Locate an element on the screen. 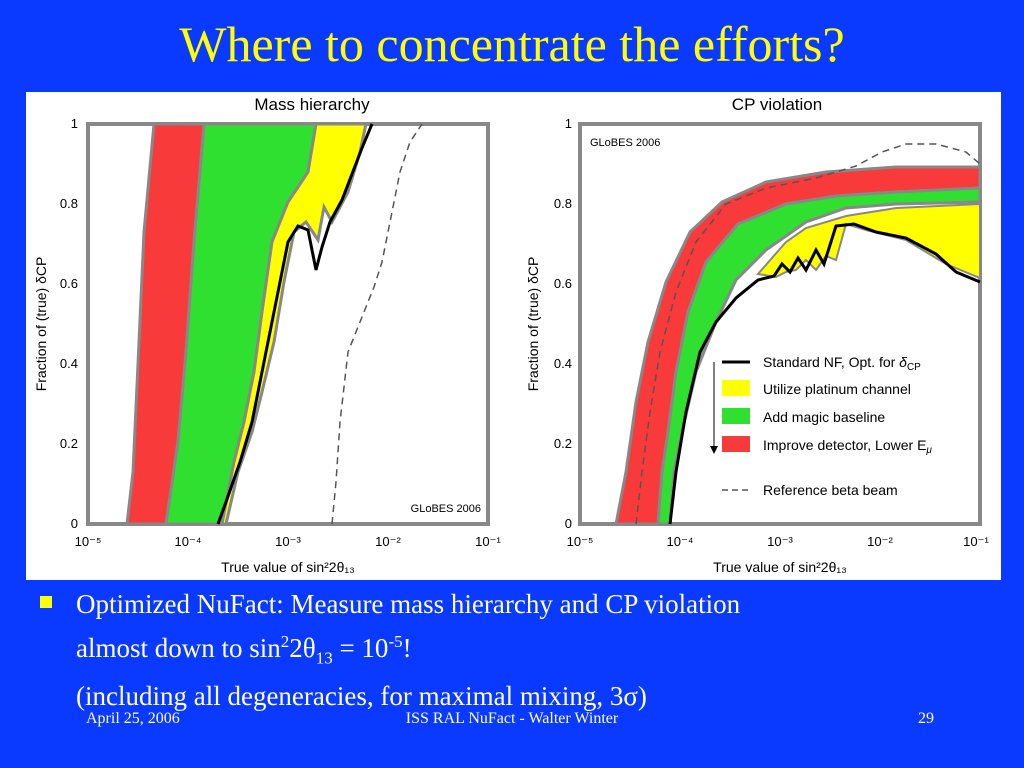 The width and height of the screenshot is (1024, 768). cp-xtick-1e-2: 10⁻² is located at coordinates (880, 541).